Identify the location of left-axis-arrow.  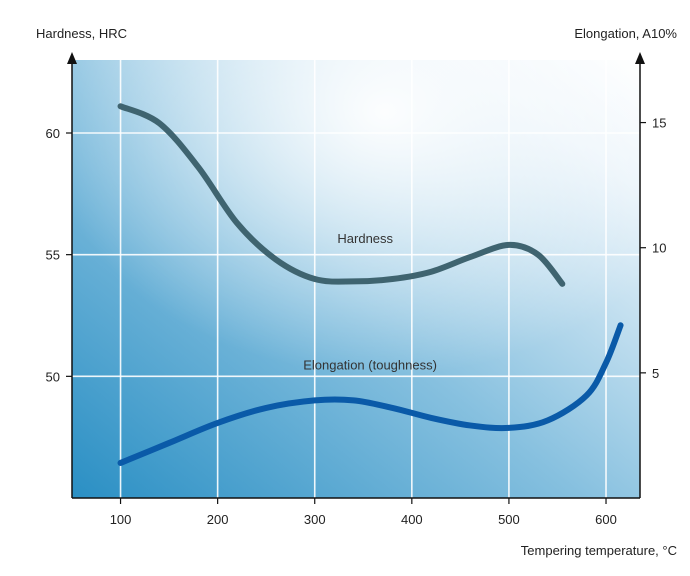
(72, 58).